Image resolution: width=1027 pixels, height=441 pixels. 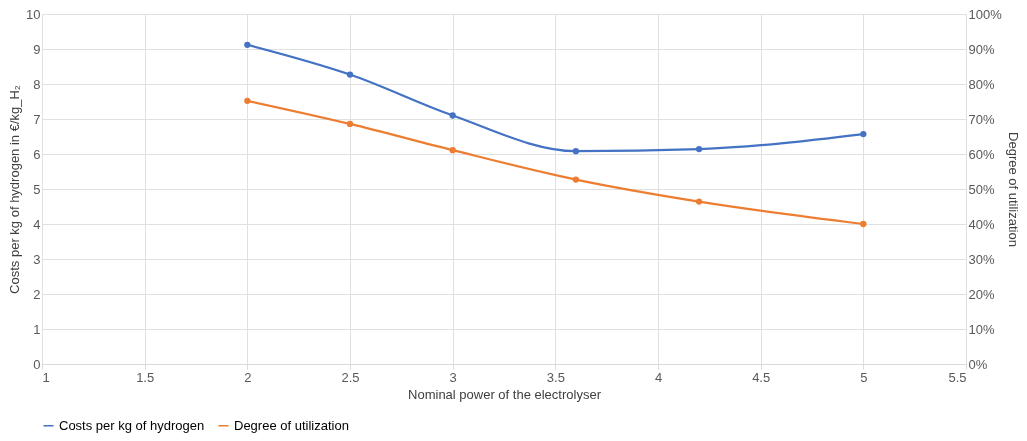 What do you see at coordinates (248, 377) in the screenshot?
I see `x-tick-label: 2` at bounding box center [248, 377].